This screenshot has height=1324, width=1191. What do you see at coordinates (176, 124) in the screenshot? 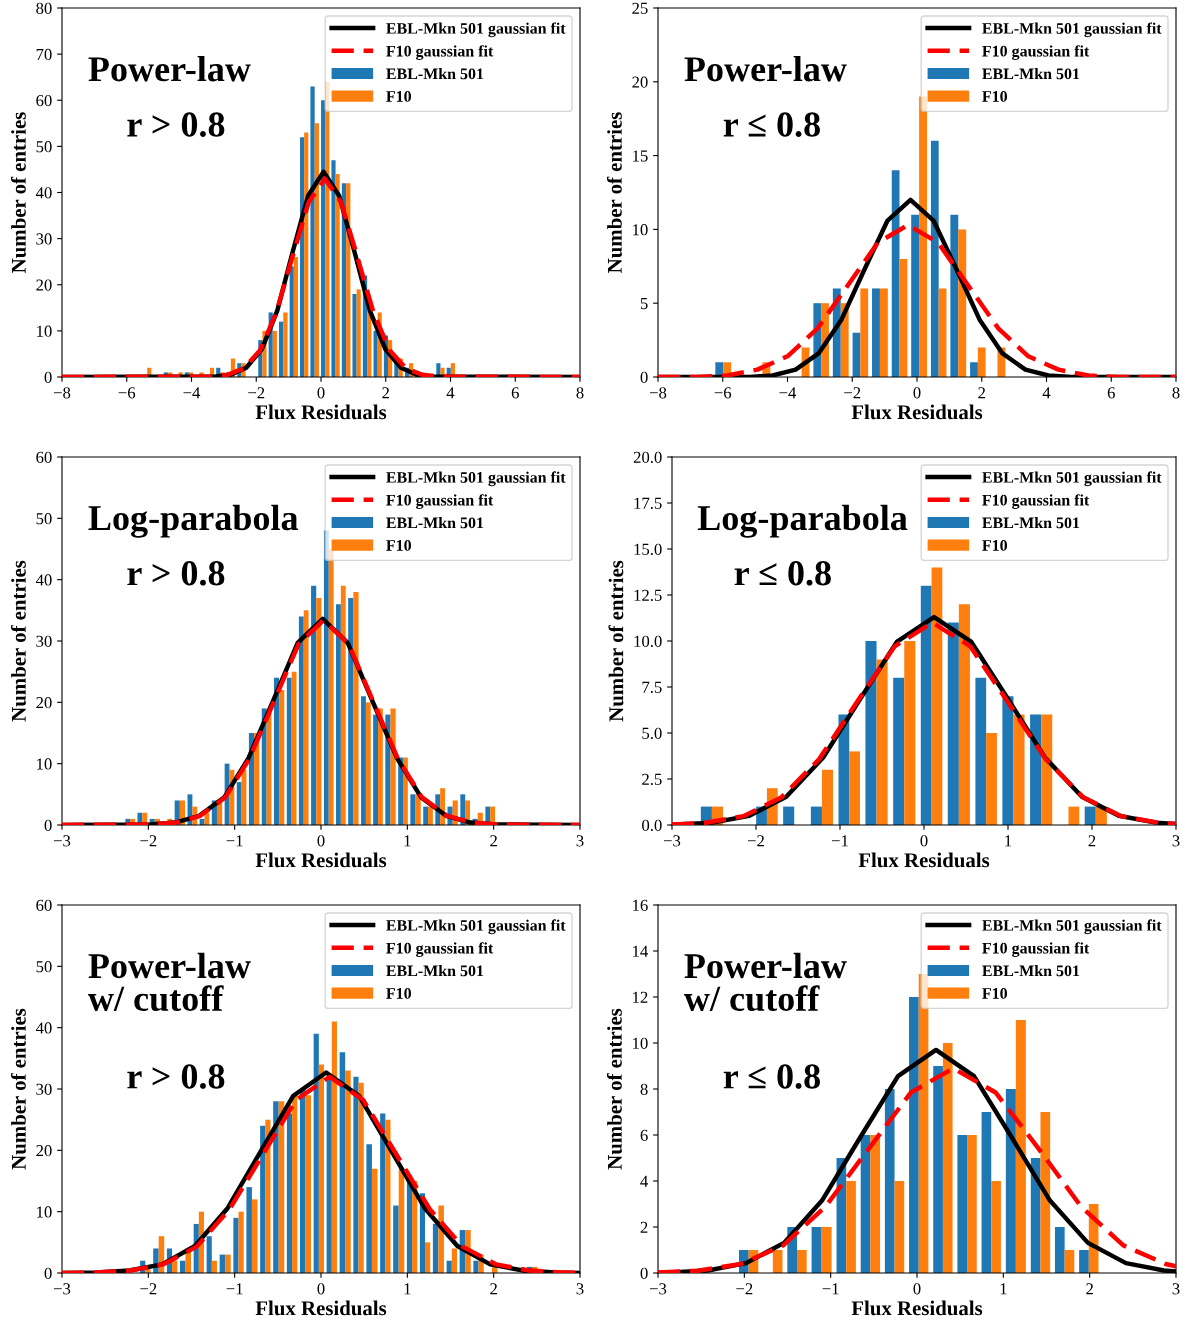
I see `annotation: r > 0.8` at bounding box center [176, 124].